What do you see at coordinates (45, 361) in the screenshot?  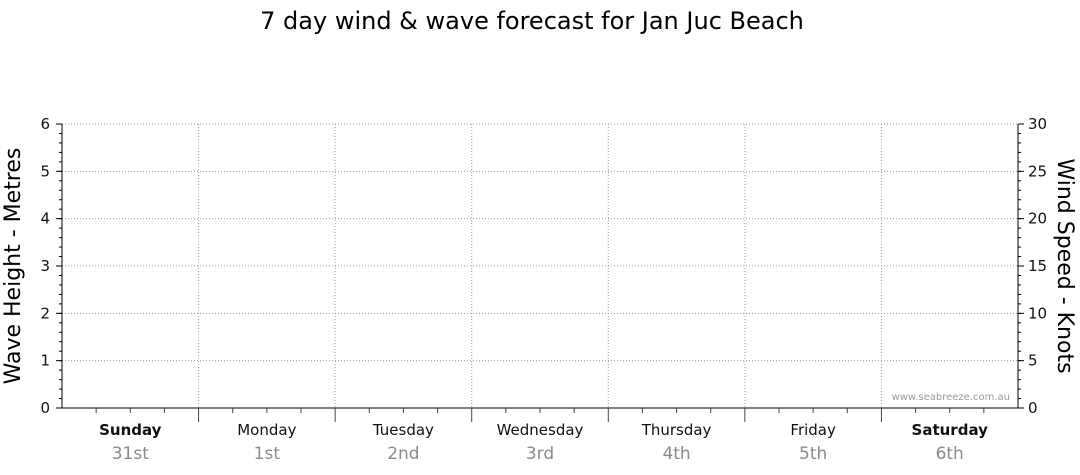 I see `left-tick-label: 1` at bounding box center [45, 361].